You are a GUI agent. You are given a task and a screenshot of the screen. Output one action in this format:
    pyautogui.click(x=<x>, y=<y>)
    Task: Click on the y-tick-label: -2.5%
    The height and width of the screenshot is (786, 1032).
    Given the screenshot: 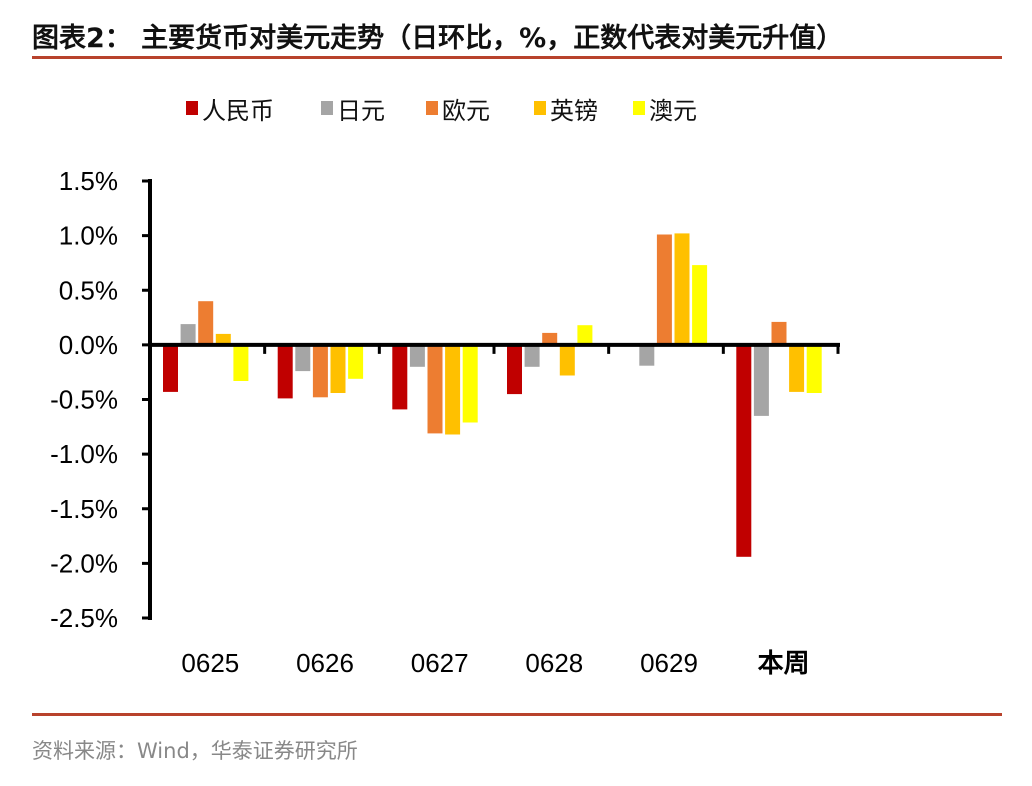 What is the action you would take?
    pyautogui.click(x=84, y=618)
    